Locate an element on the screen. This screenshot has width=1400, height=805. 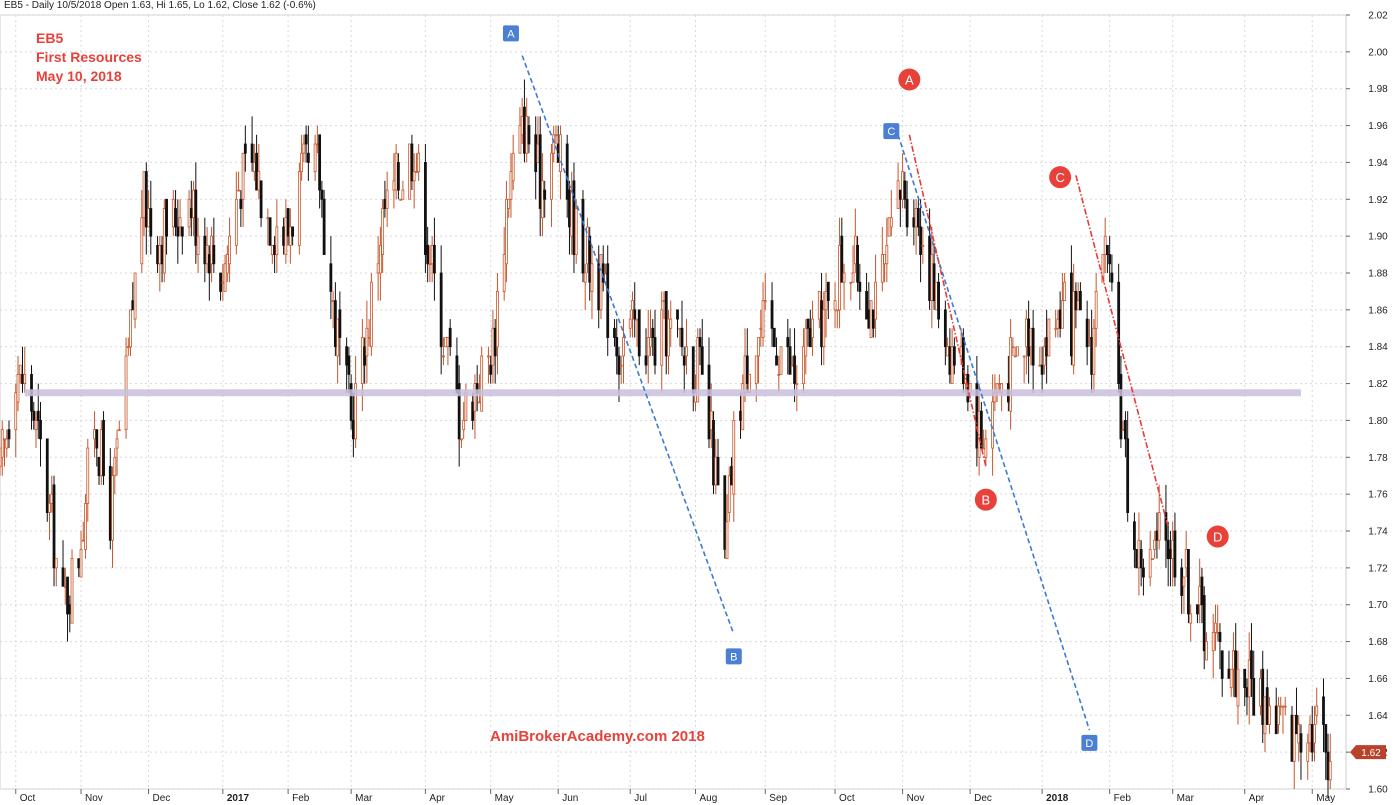
x-tick-label: Sep is located at coordinates (778, 798).